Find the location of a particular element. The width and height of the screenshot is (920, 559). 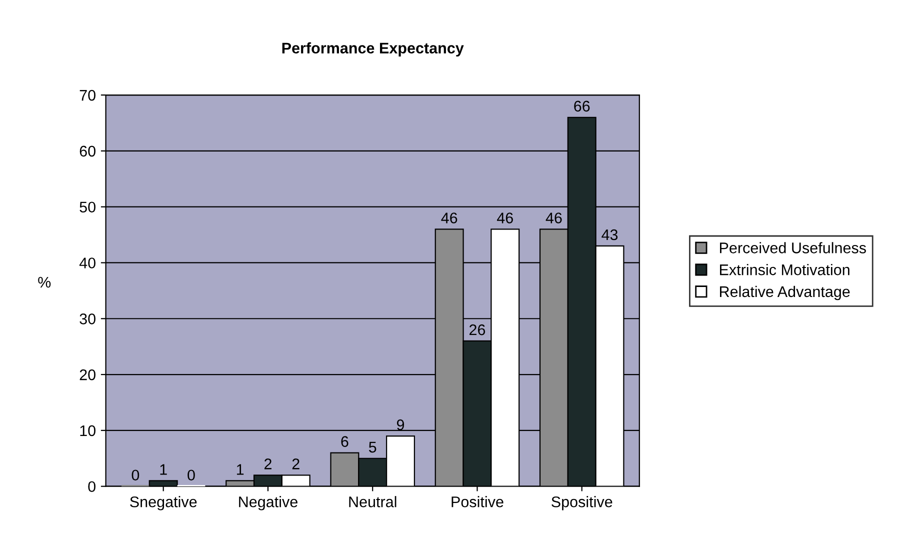

legend-label: Extrinsic Motivation is located at coordinates (785, 270).